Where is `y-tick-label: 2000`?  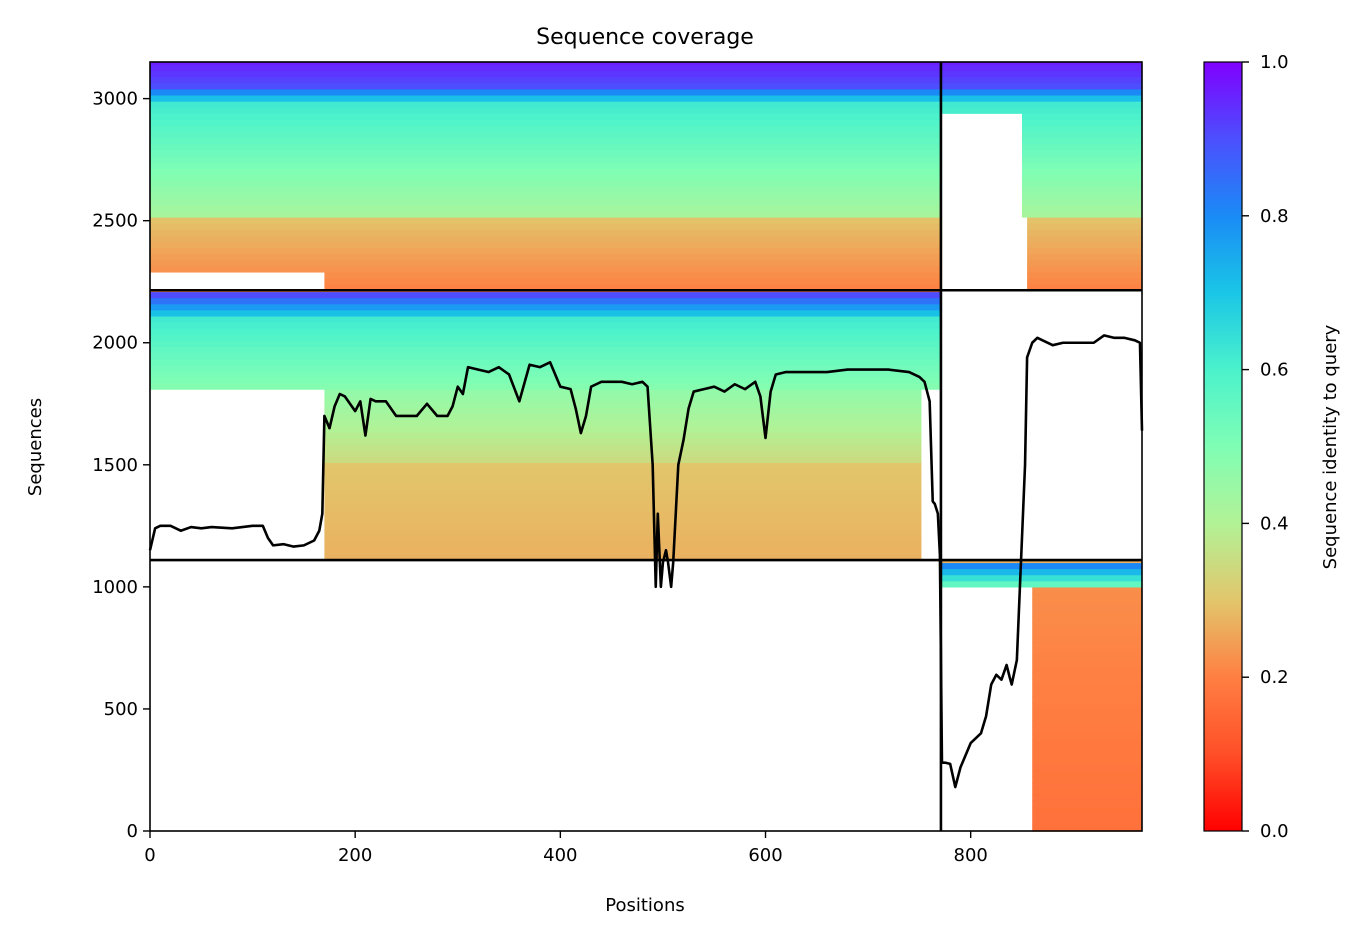
y-tick-label: 2000 is located at coordinates (115, 343).